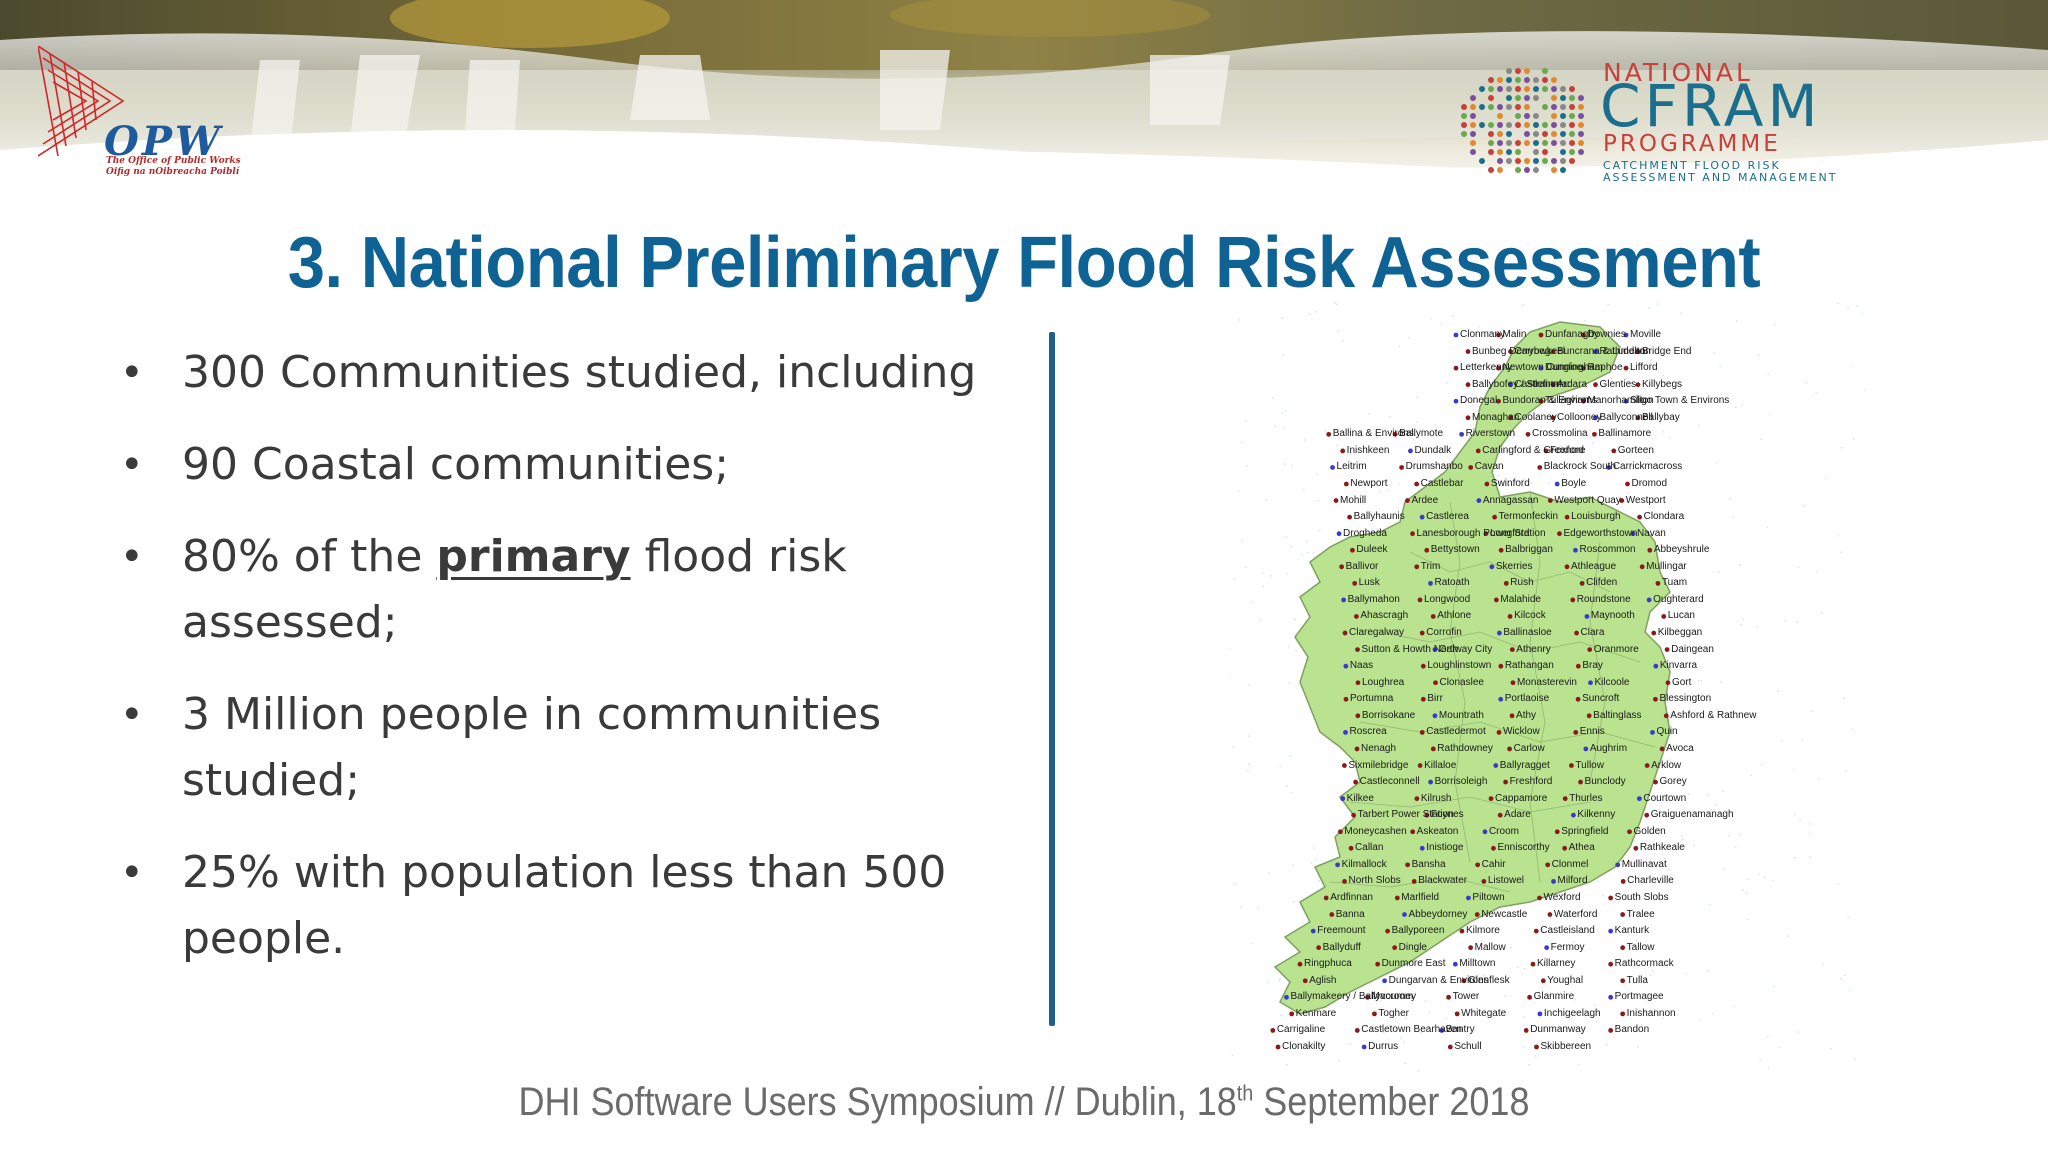 This screenshot has height=1150, width=2048. What do you see at coordinates (1560, 434) in the screenshot?
I see `map-place-label: Crossmolina` at bounding box center [1560, 434].